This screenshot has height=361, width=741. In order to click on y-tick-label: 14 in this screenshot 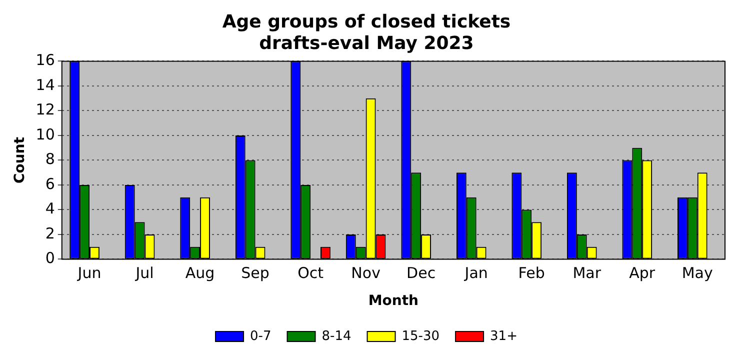, I will do `click(45, 85)`.